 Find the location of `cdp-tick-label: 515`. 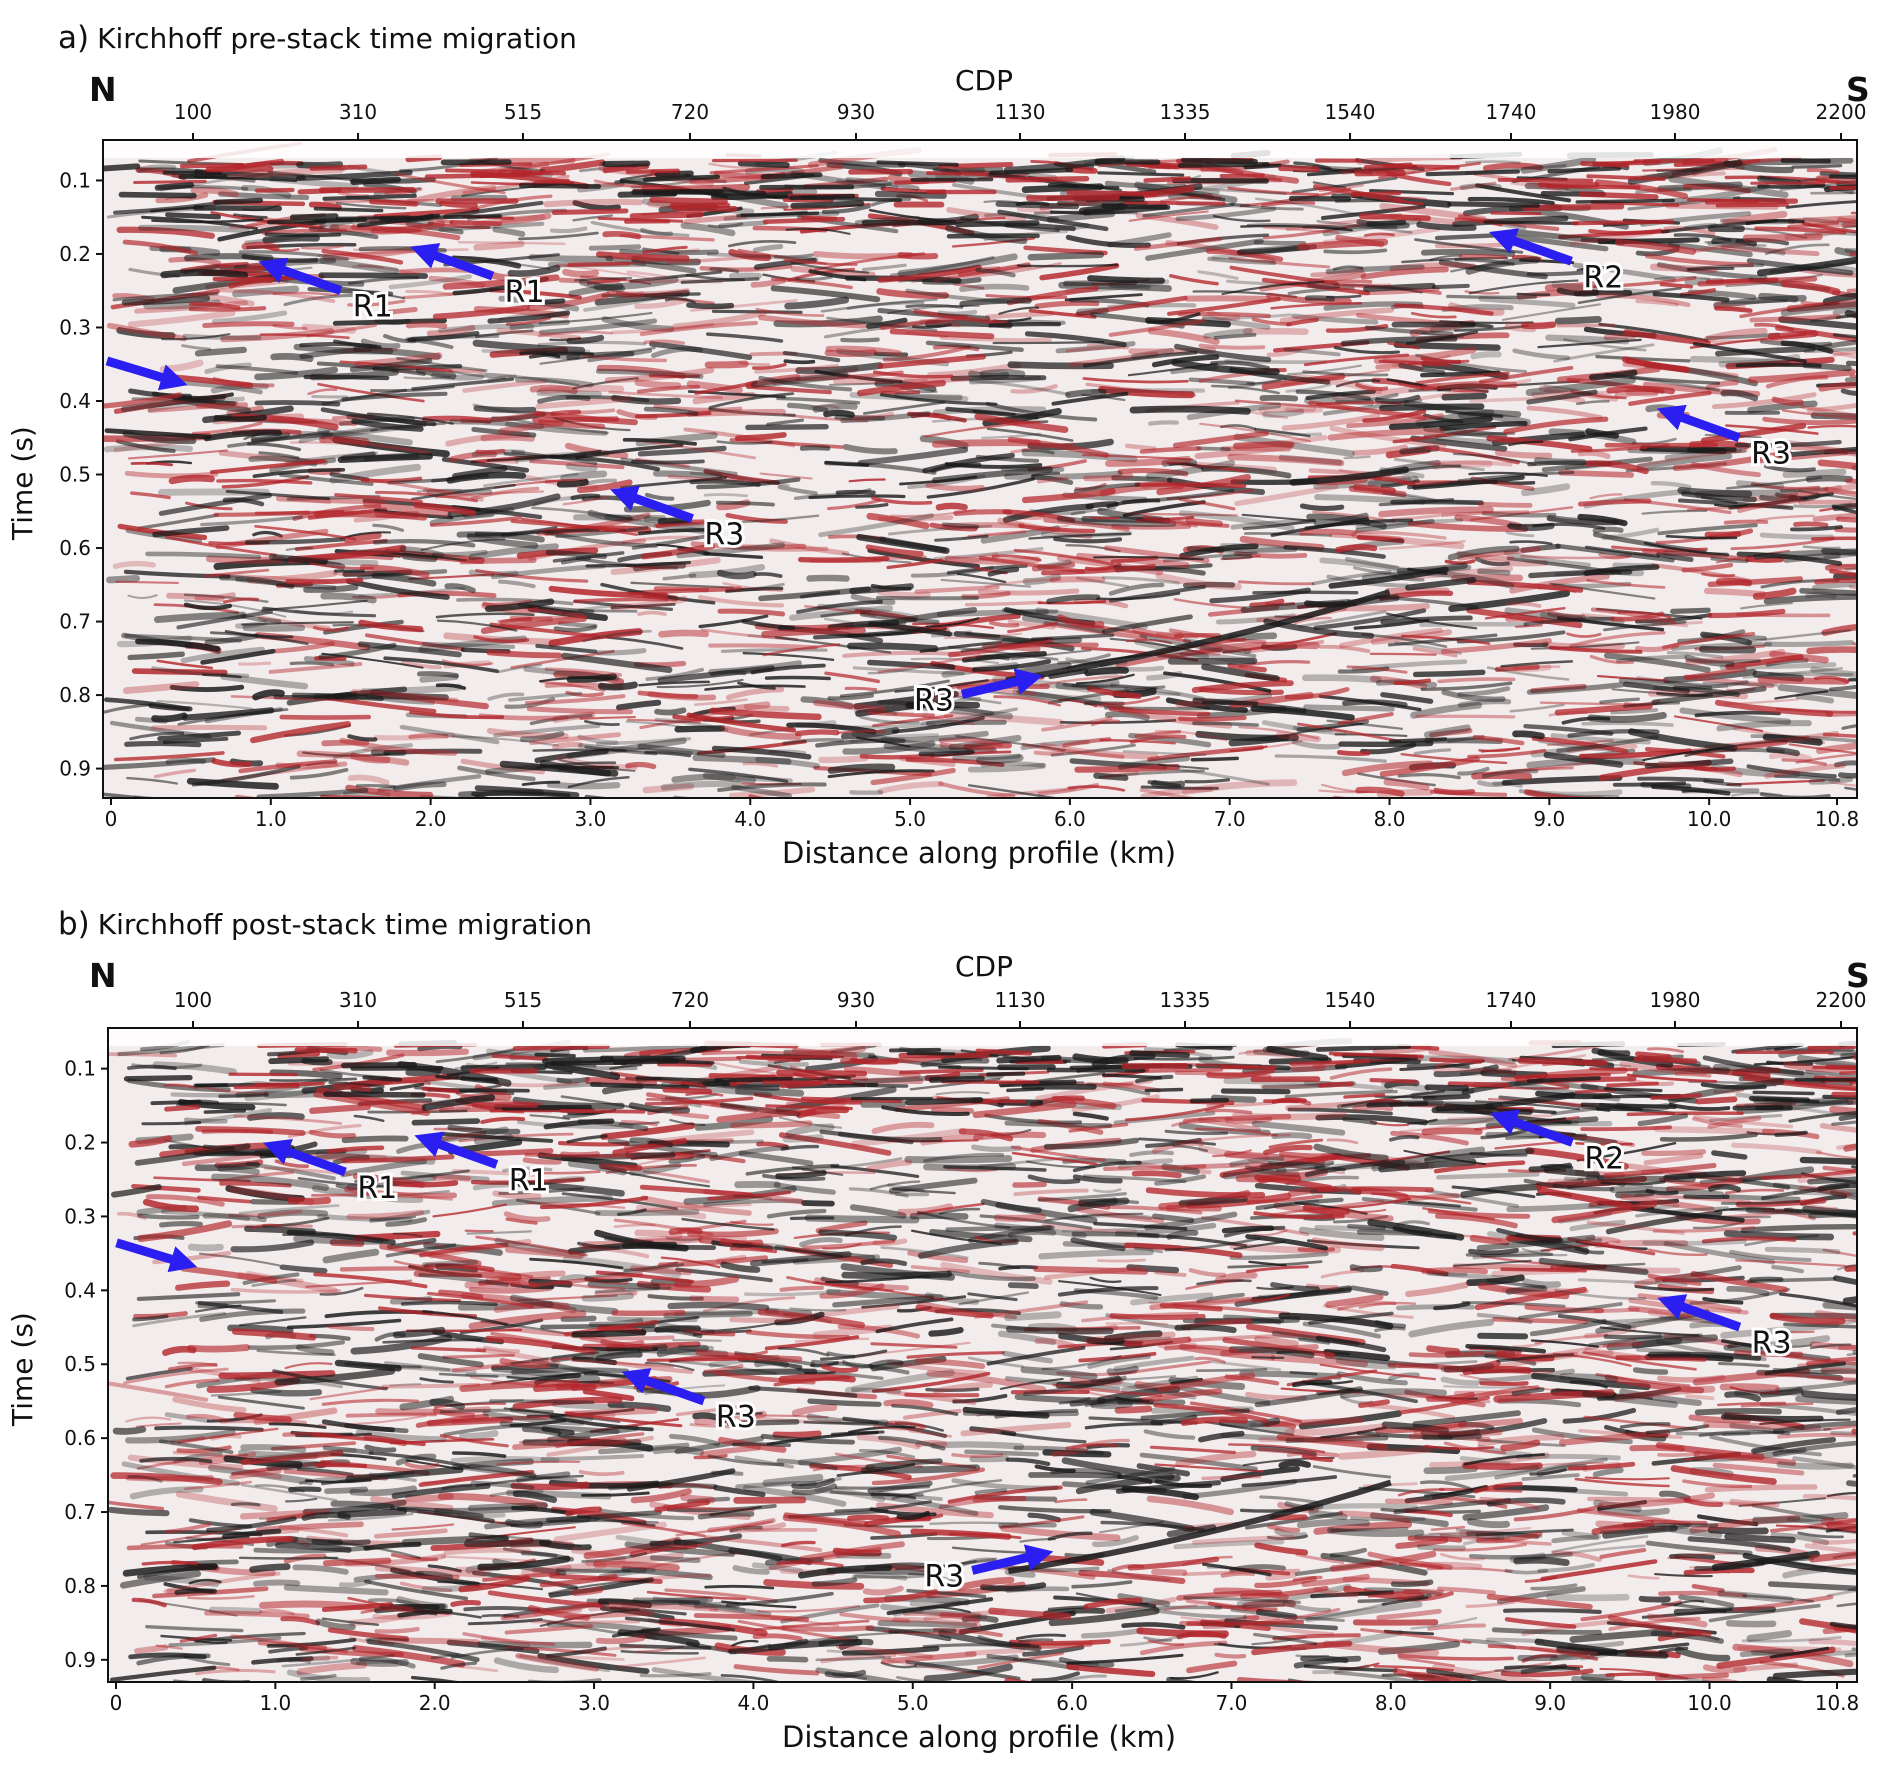

cdp-tick-label: 515 is located at coordinates (523, 112).